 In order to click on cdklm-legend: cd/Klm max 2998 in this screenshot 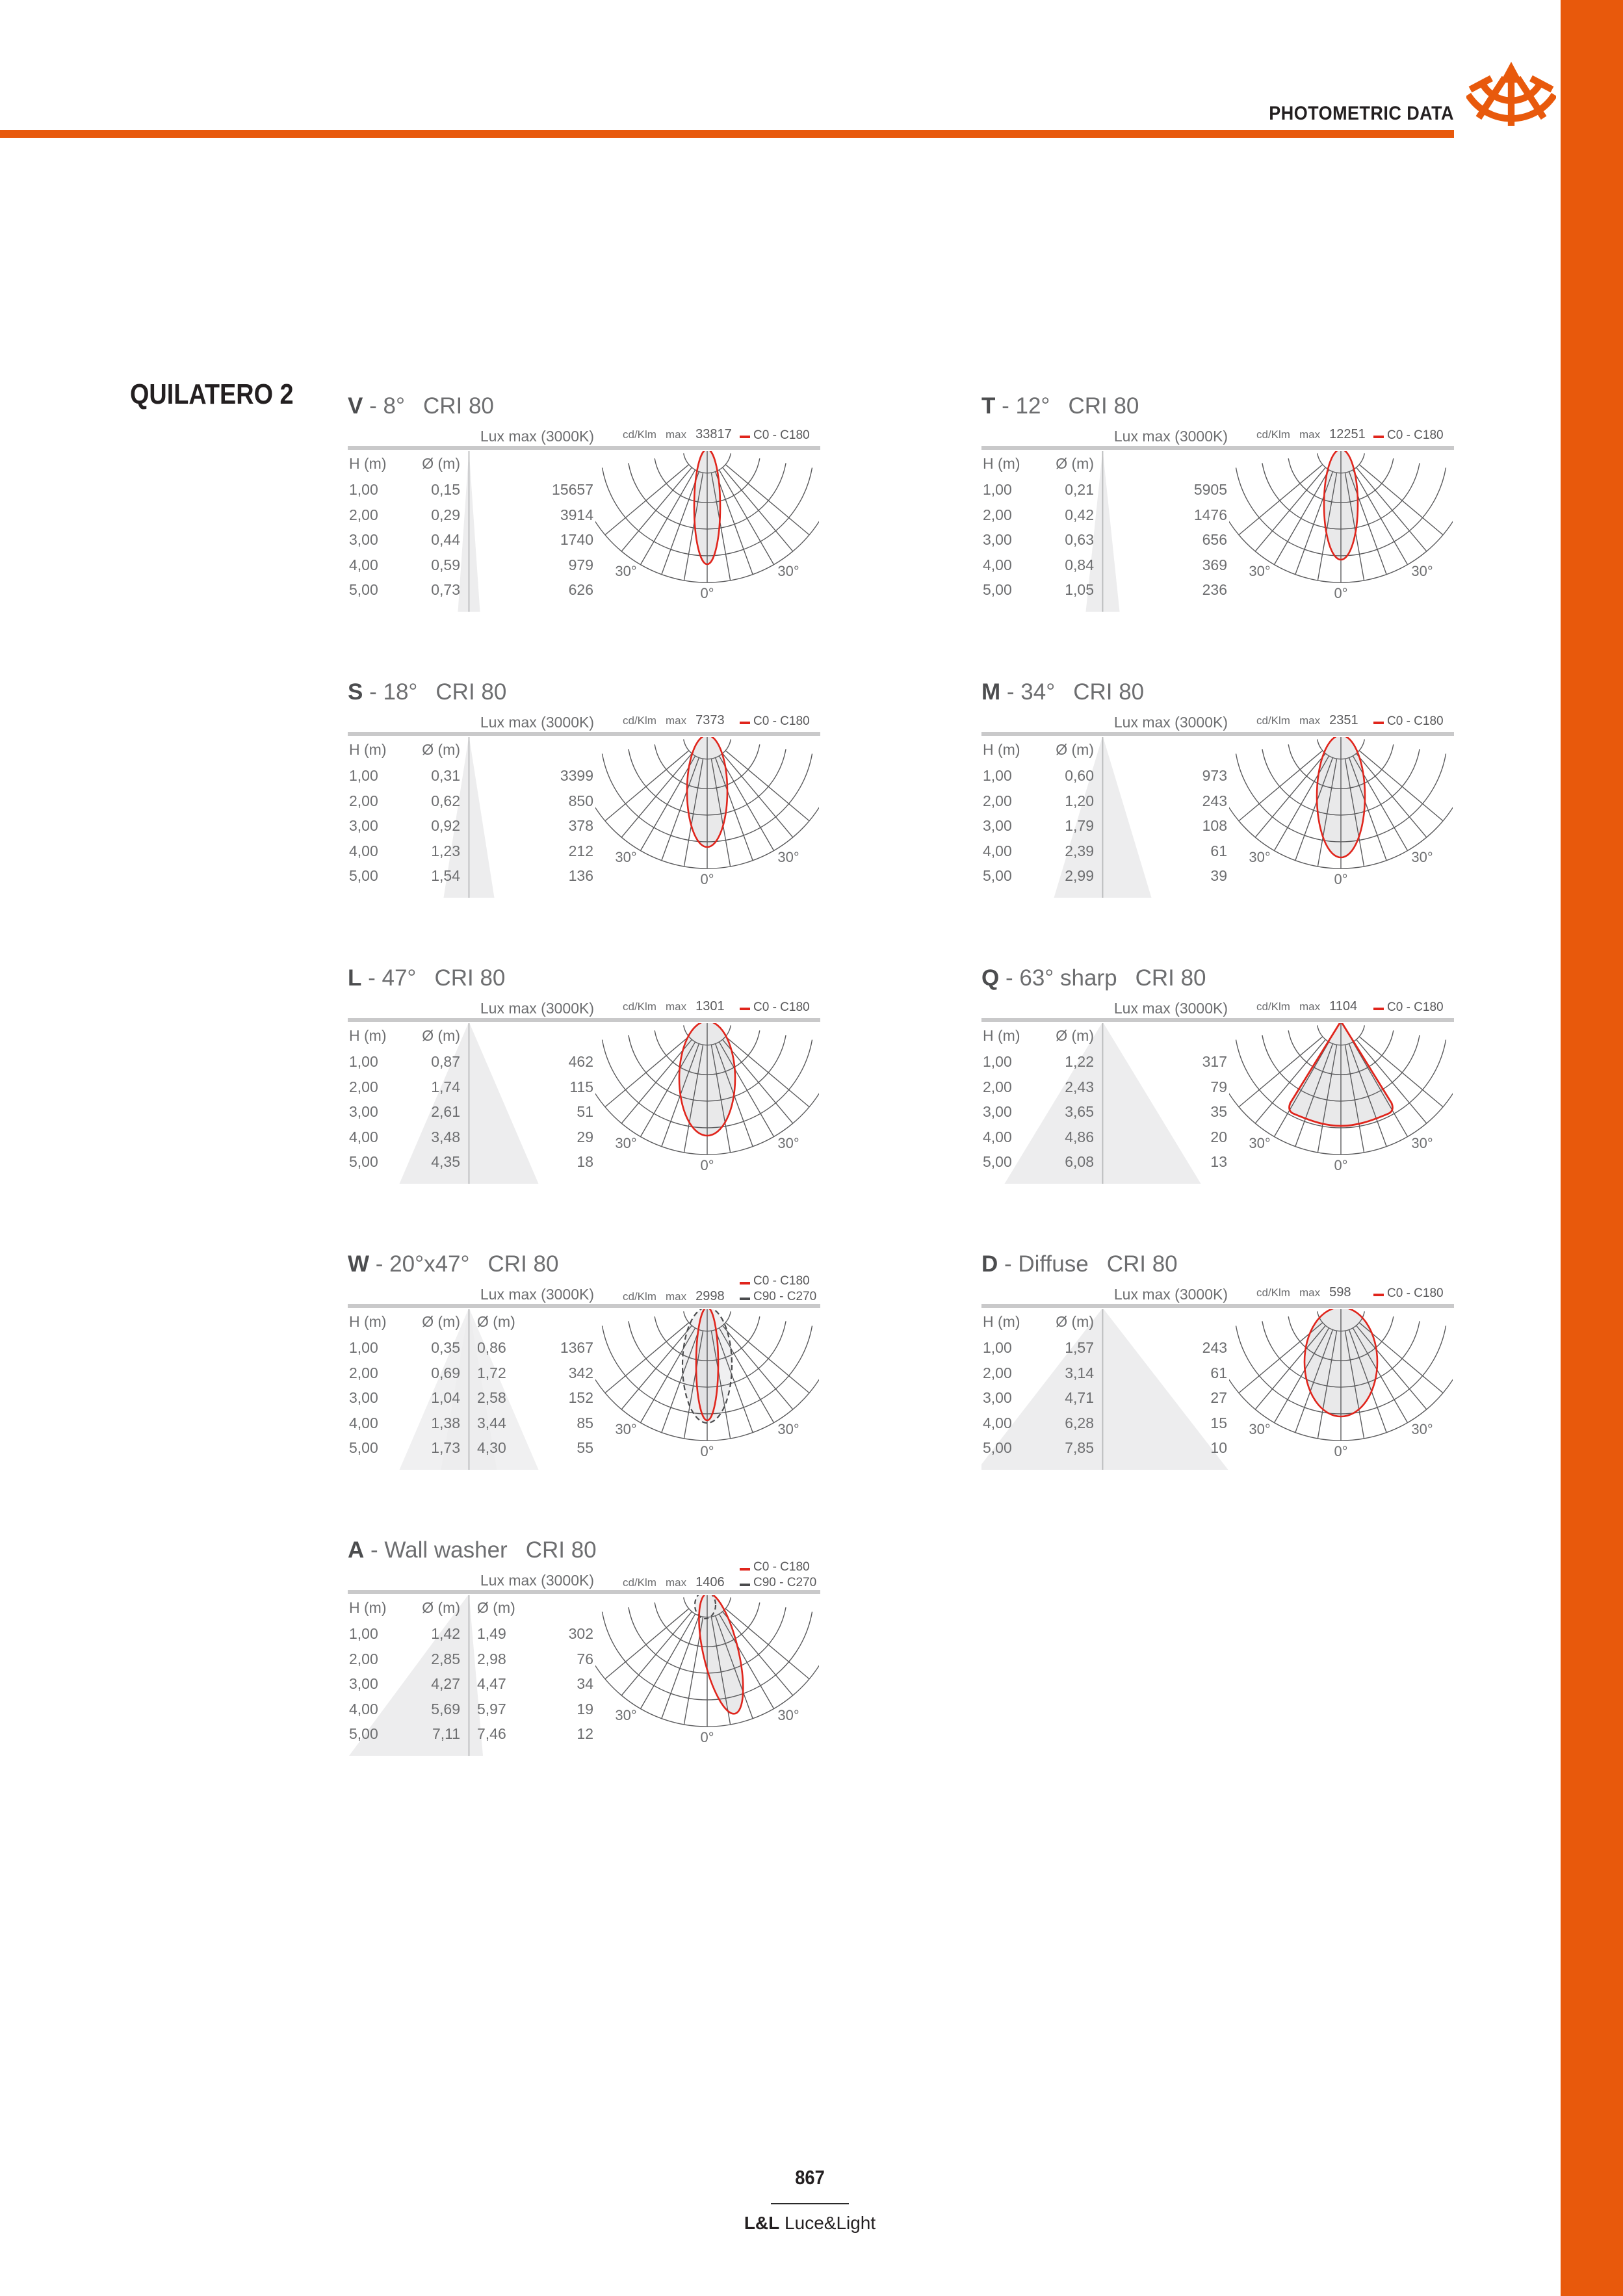, I will do `click(674, 1296)`.